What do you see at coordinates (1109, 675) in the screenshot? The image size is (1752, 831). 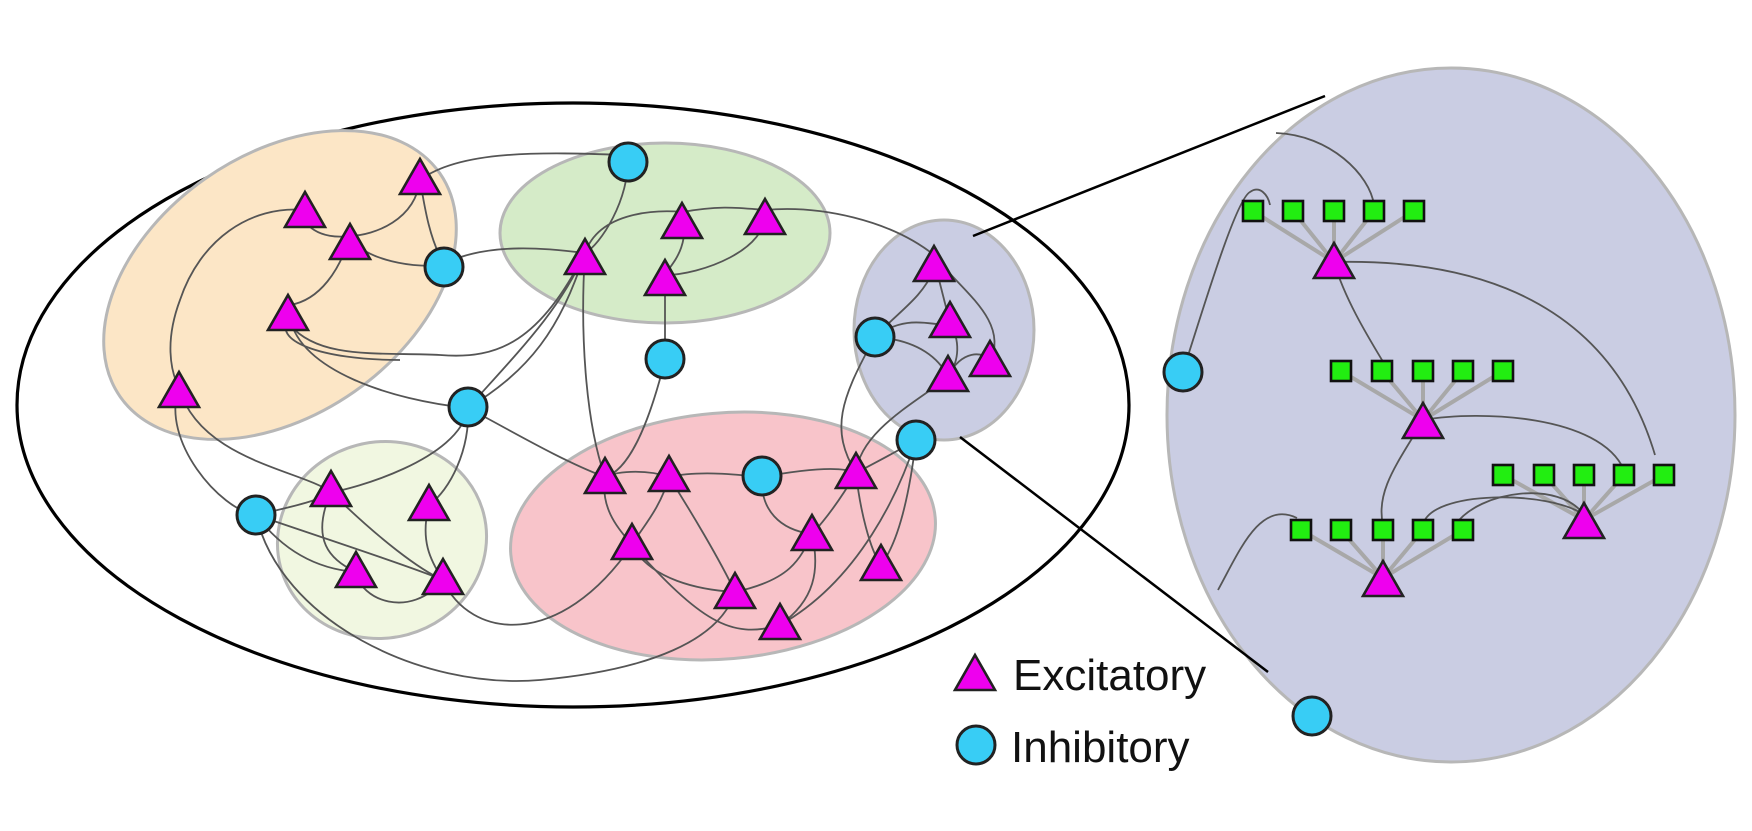 I see `legend-excitatory-label: Excitatory` at bounding box center [1109, 675].